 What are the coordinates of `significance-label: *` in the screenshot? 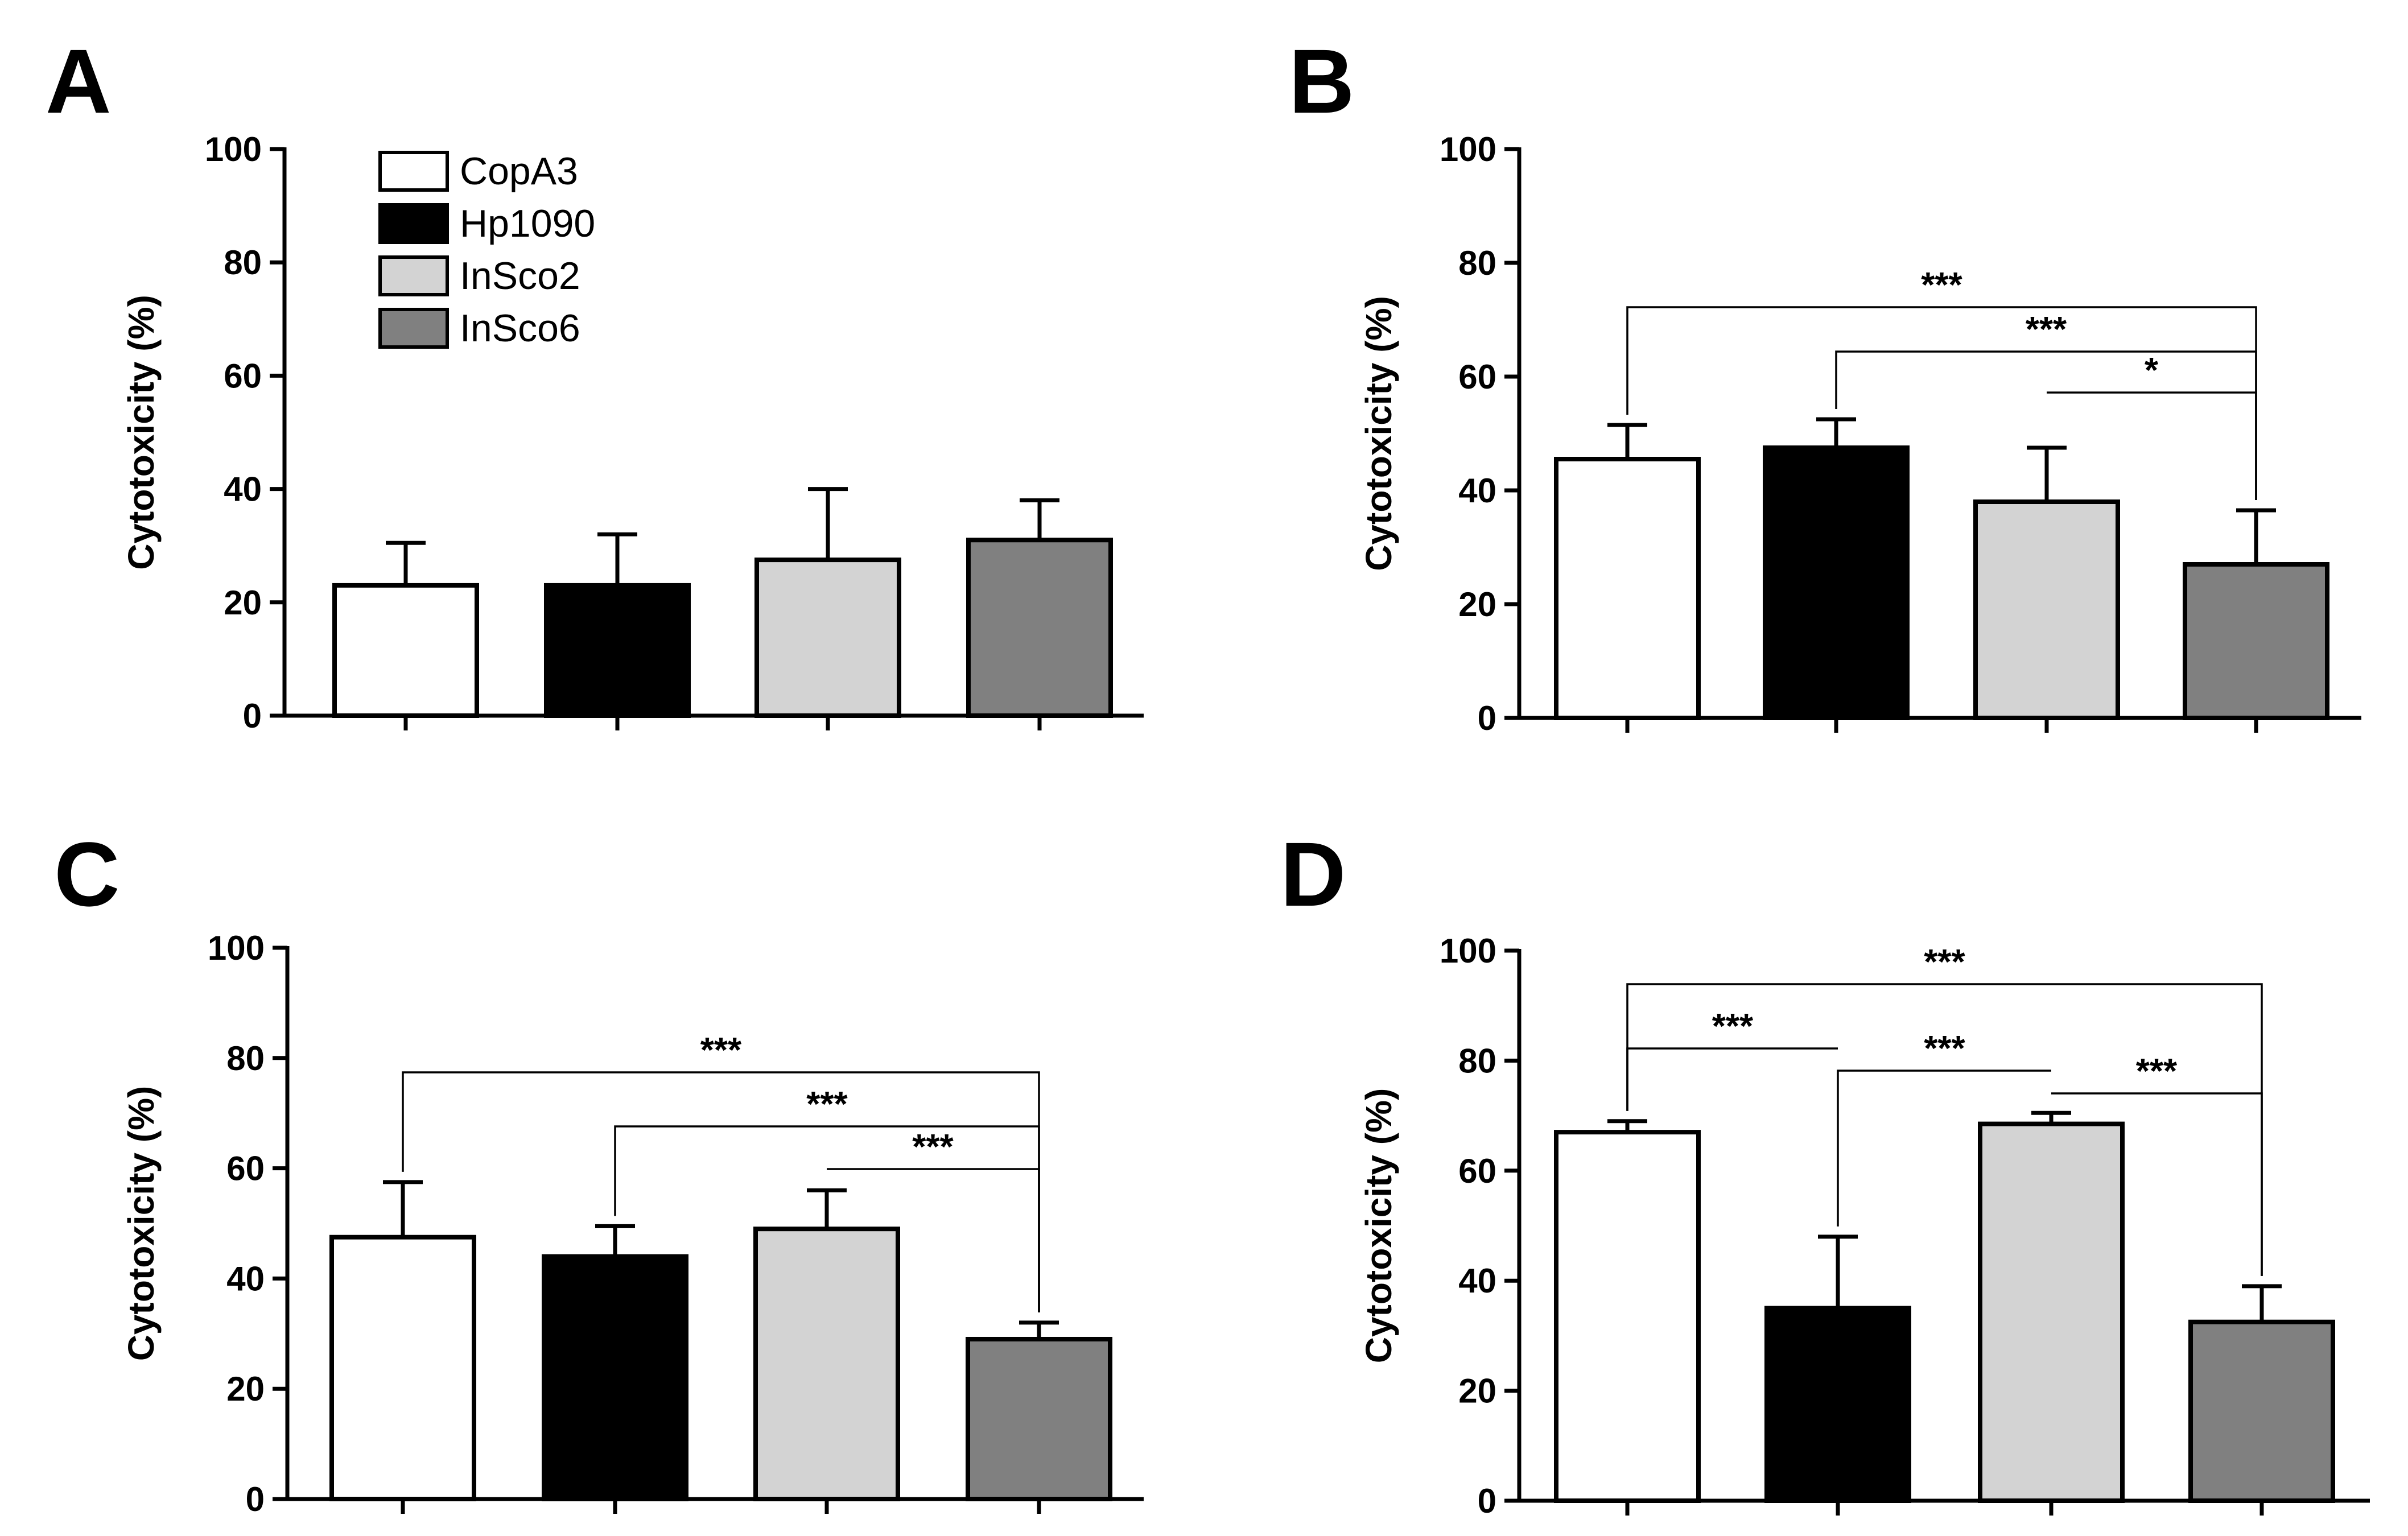 It's located at (2152, 370).